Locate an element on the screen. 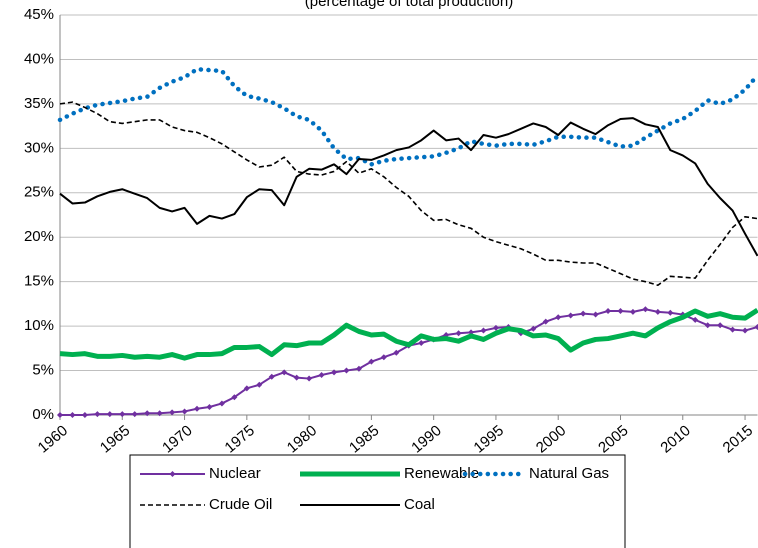 This screenshot has height=548, width=758. y-tick-label: 30% is located at coordinates (39, 147).